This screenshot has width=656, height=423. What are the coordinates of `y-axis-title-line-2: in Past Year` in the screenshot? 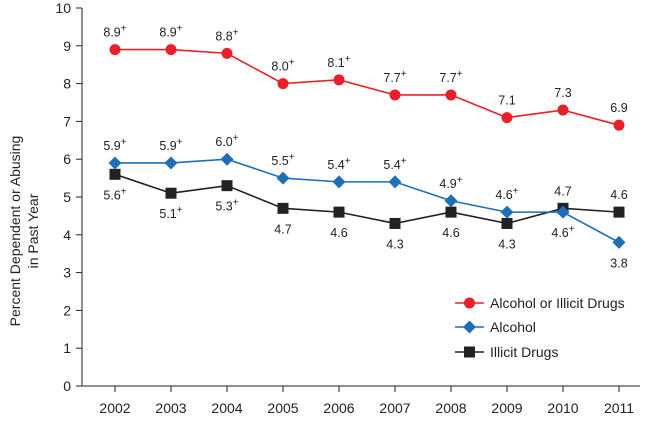 It's located at (33, 230).